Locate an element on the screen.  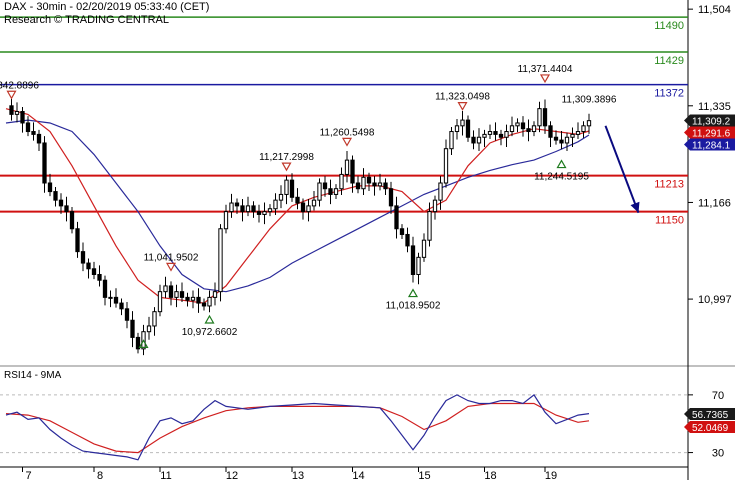
rsi-tag-box is located at coordinates (709, 413).